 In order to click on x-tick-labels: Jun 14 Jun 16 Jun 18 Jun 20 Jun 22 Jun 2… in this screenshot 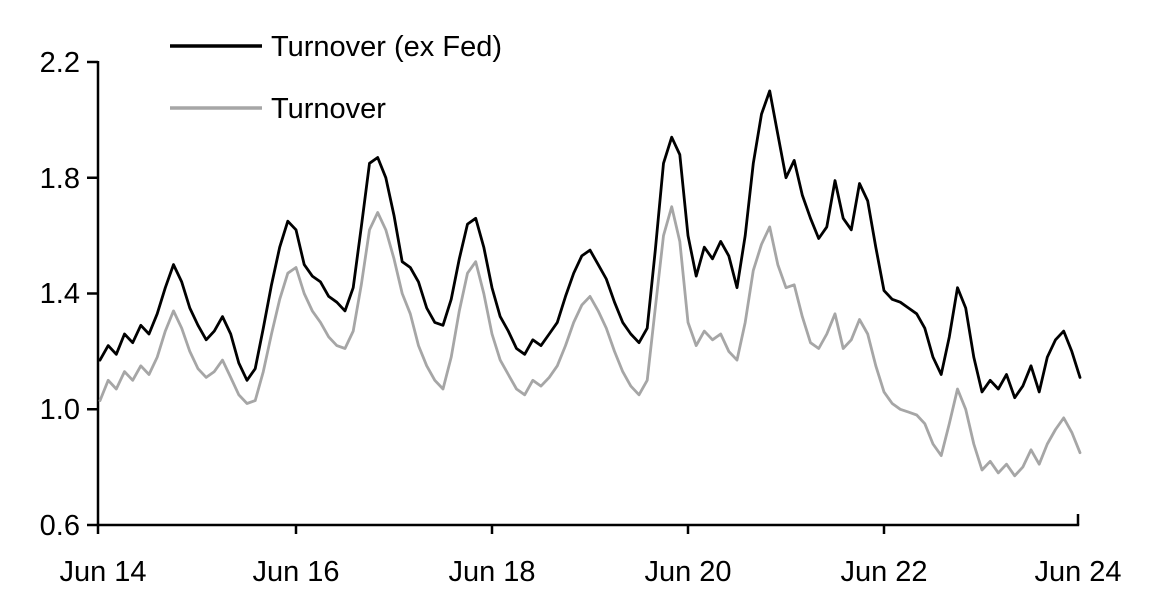, I will do `click(590, 572)`.